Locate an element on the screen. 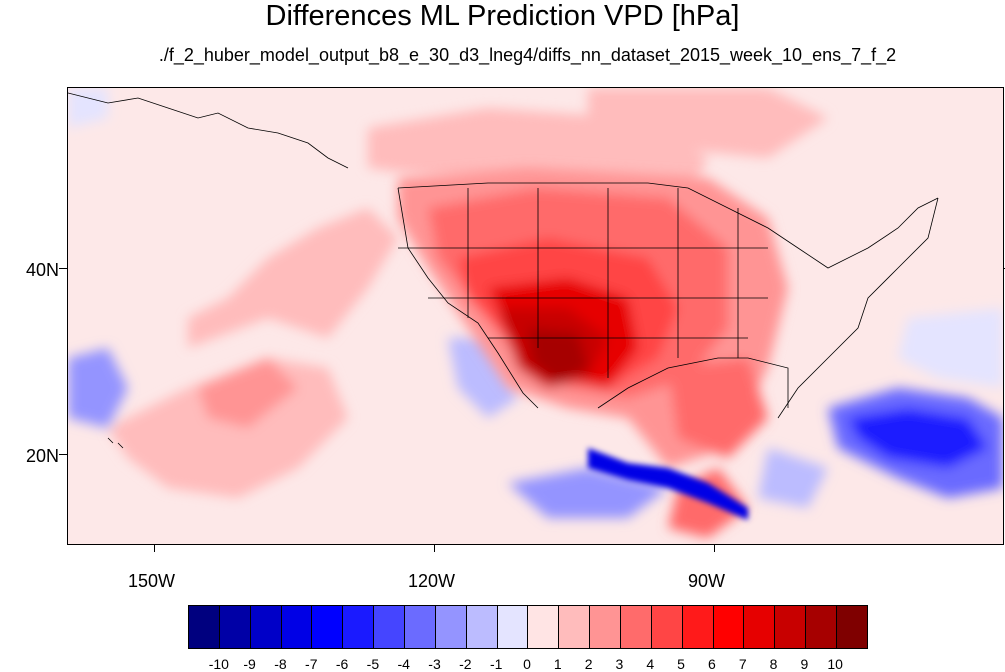  colorbar-tick-label: -4 is located at coordinates (403, 664).